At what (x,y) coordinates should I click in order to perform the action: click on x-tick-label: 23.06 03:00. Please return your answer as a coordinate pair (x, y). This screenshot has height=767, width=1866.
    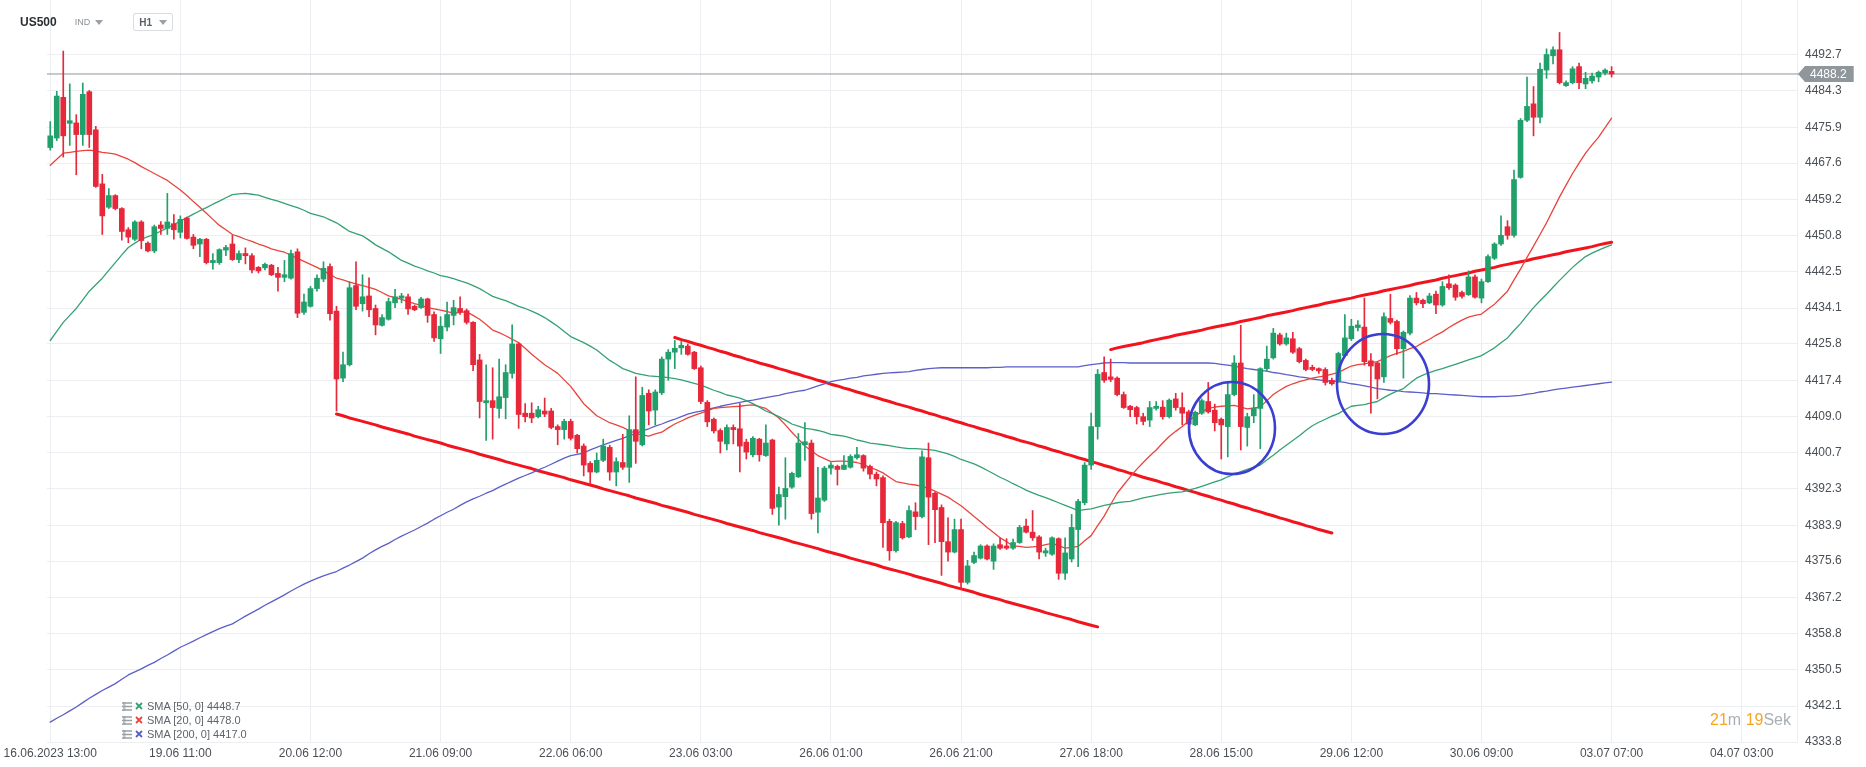
    Looking at the image, I should click on (701, 753).